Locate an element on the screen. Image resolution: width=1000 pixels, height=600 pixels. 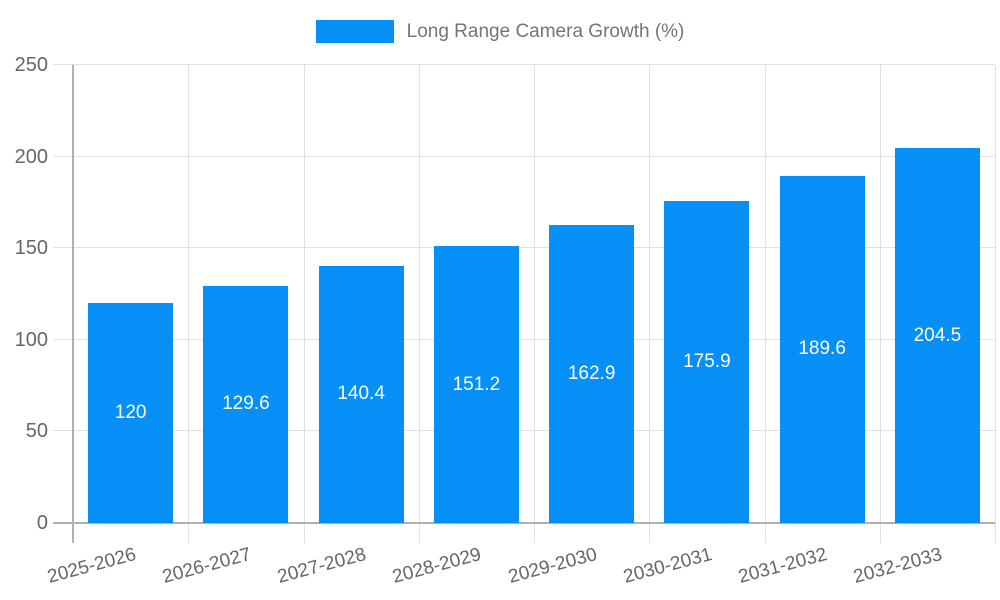
y-axis-tick-label: 150 is located at coordinates (31, 248).